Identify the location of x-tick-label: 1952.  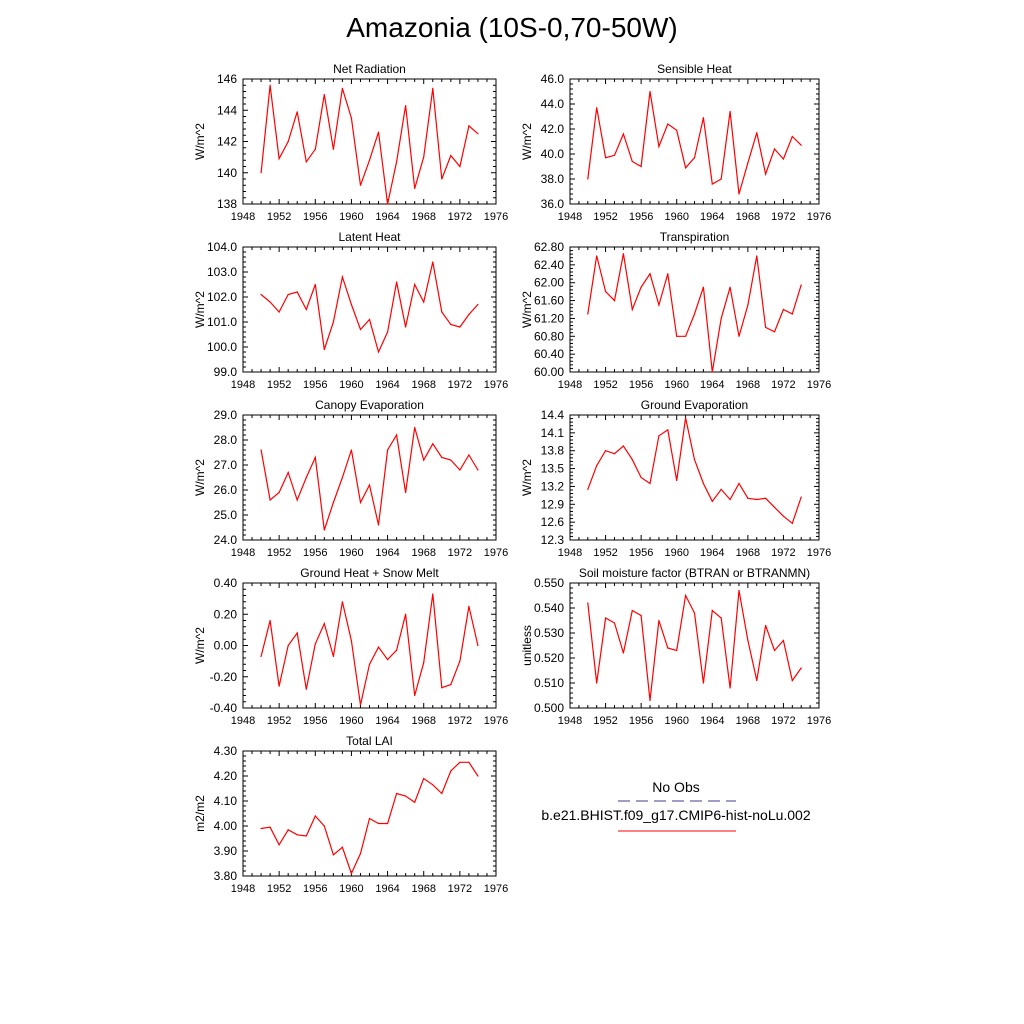
(605, 721).